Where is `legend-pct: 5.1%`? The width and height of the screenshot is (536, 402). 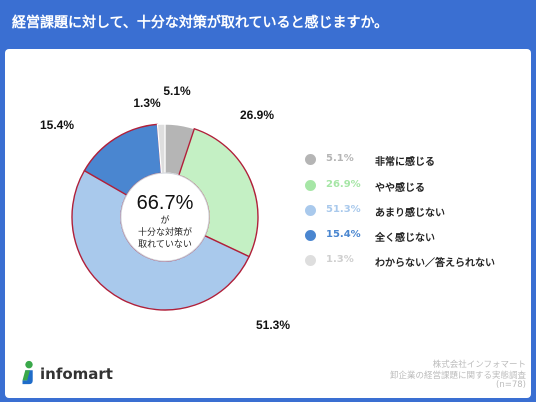
legend-pct: 5.1% is located at coordinates (340, 158).